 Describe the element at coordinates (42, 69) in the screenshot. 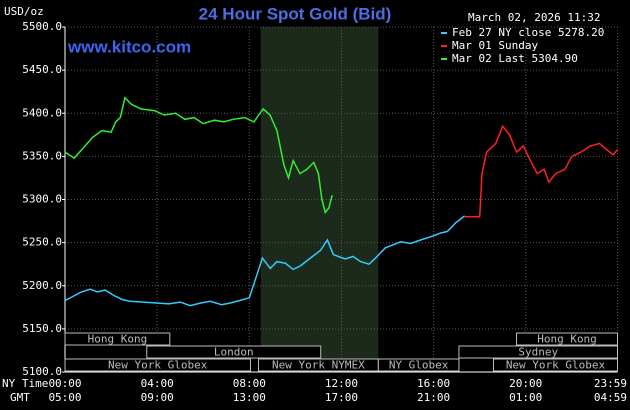

I see `y-tick-label: 5450.0` at that location.